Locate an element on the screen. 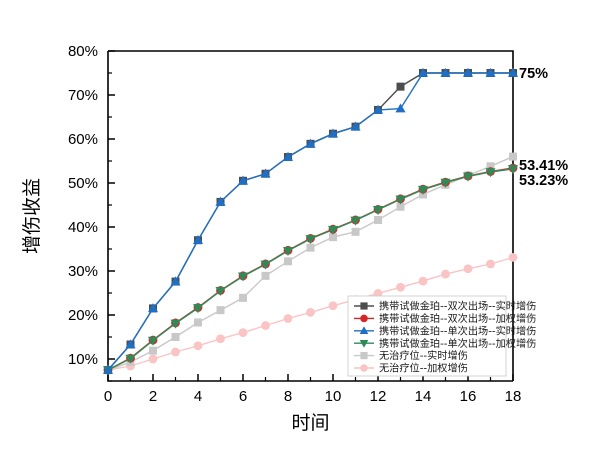  x-axis-title: 时间 is located at coordinates (310, 423).